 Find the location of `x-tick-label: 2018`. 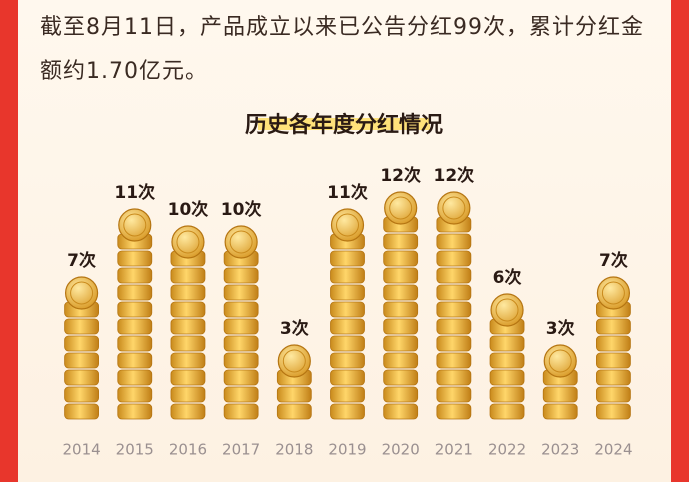

x-tick-label: 2018 is located at coordinates (294, 450).